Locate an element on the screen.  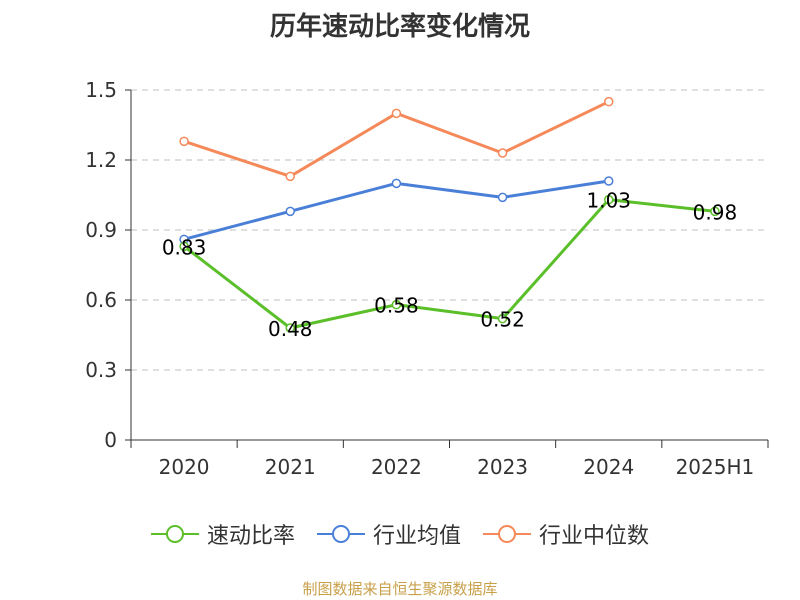
chart-title: 历年速动比率变化情况 is located at coordinates (399, 27).